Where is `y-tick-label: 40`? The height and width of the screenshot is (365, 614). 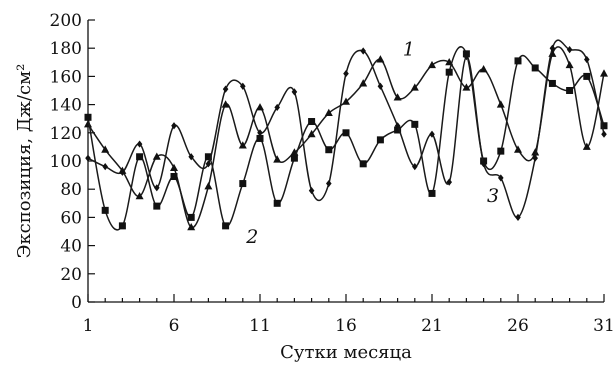
y-tick-label: 40 is located at coordinates (71, 247).